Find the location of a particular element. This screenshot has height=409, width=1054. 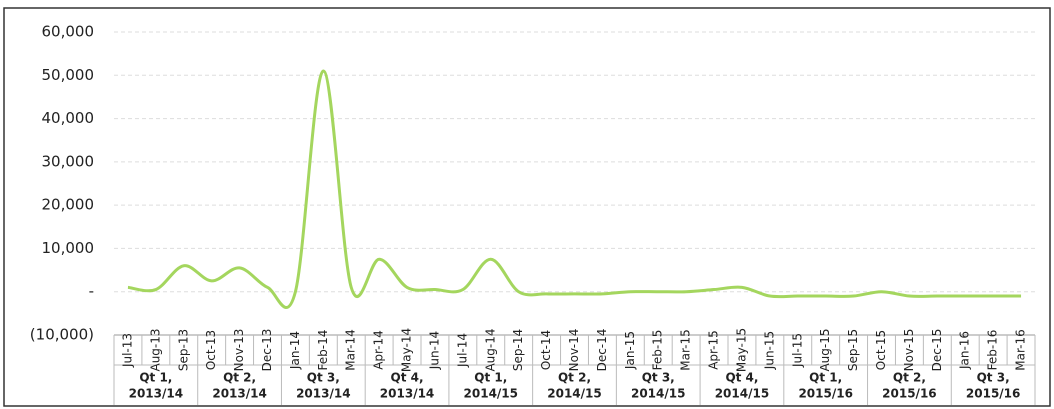

y-tick-label: 30,000 is located at coordinates (68, 161).